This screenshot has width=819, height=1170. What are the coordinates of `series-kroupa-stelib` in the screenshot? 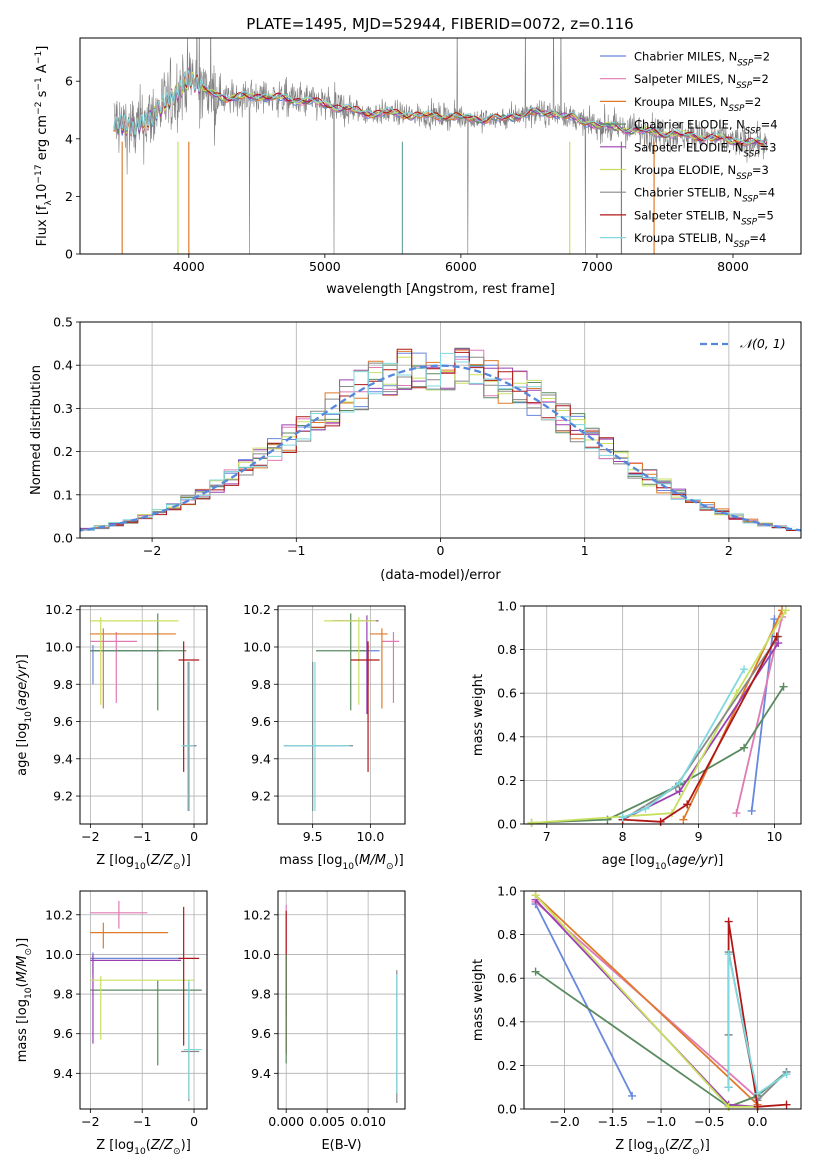 It's located at (683, 743).